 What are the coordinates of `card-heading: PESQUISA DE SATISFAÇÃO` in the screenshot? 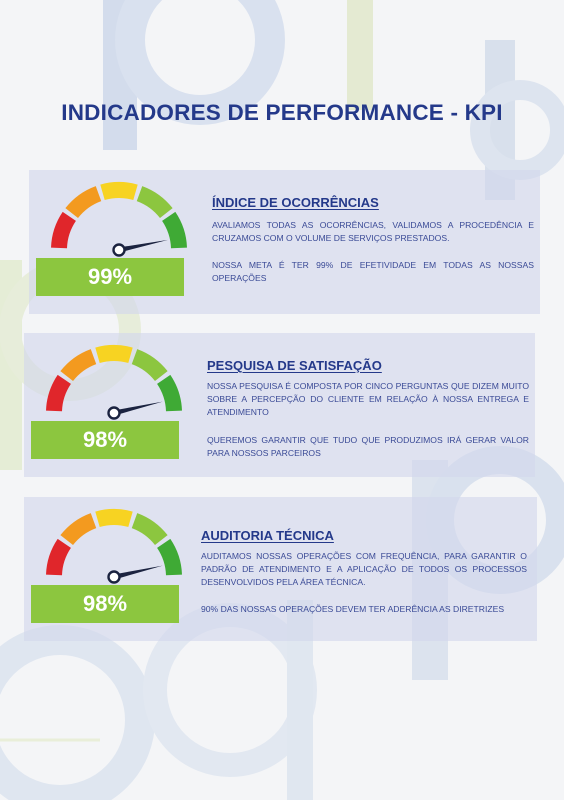 It's located at (294, 365).